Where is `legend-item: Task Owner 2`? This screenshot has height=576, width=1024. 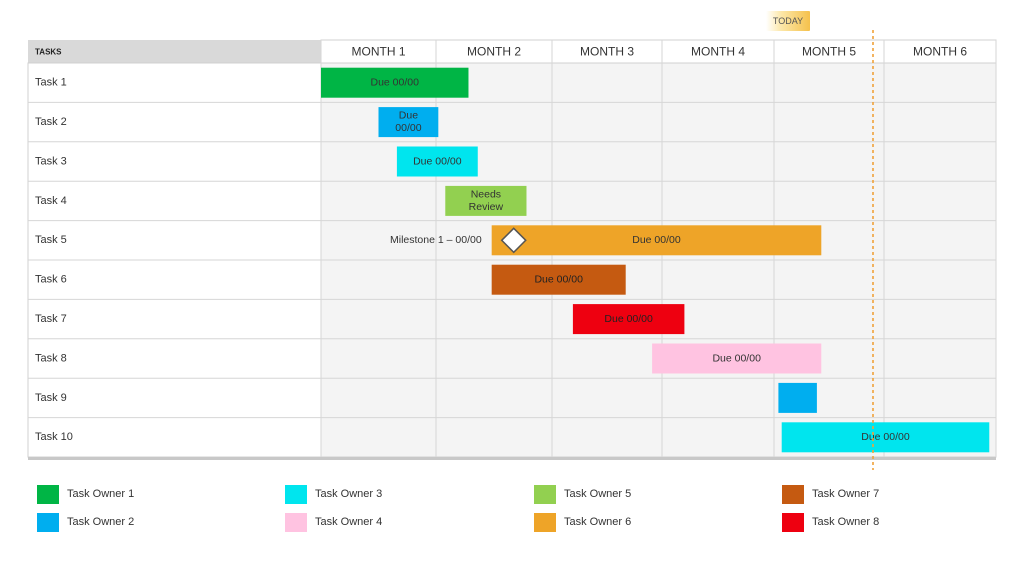
legend-item: Task Owner 2 is located at coordinates (85, 522).